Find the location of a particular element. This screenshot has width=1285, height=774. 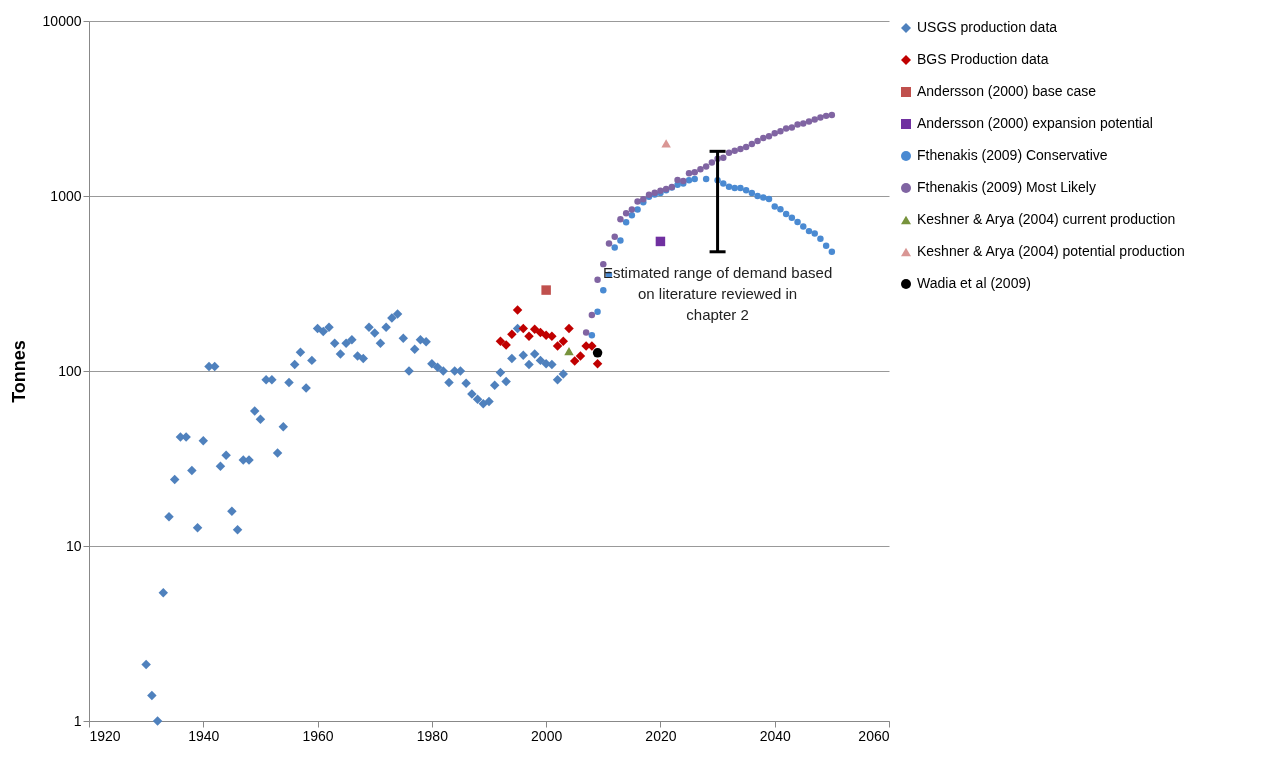

annotation: Estimated range of demand based on literature reviewed in chapter 2 is located at coordinates (717, 293).